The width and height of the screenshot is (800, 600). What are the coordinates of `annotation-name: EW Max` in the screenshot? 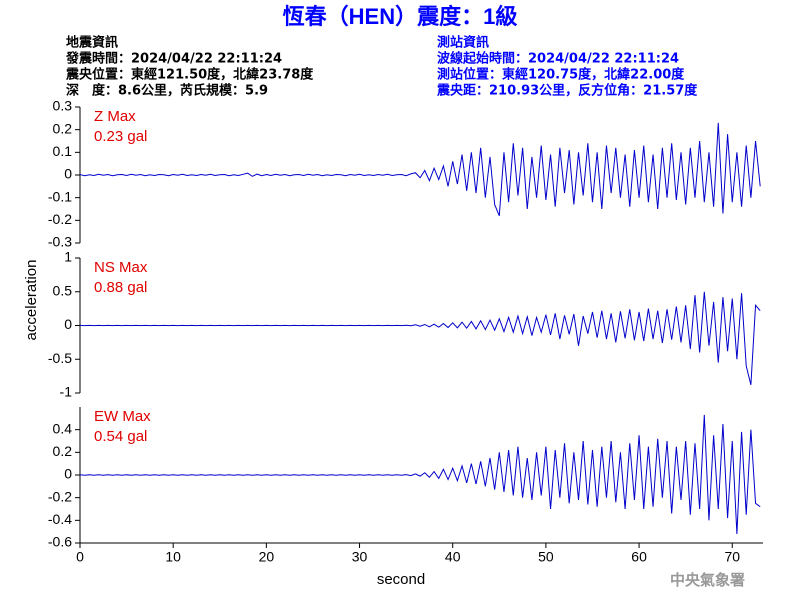 It's located at (122, 416).